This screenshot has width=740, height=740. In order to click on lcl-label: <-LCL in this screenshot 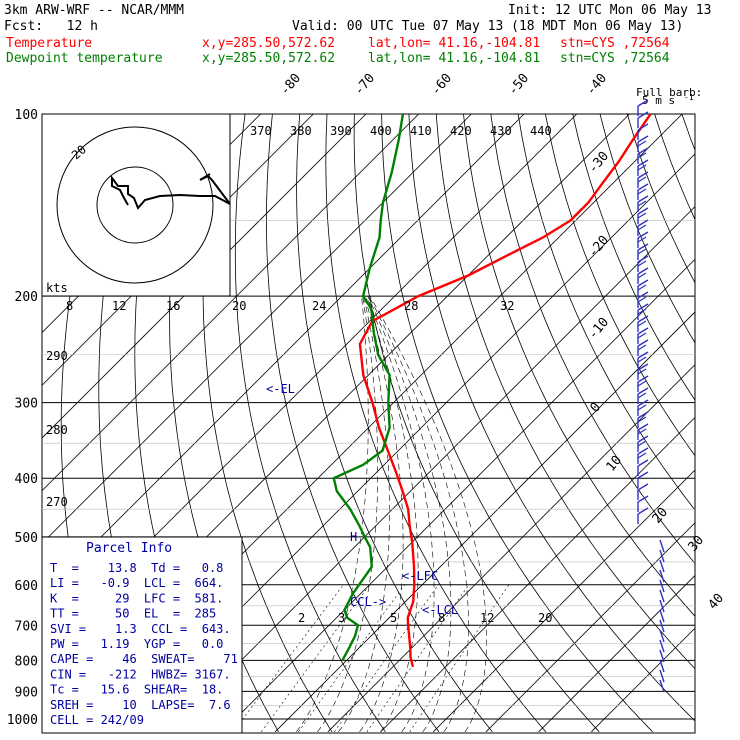, I will do `click(440, 610)`.